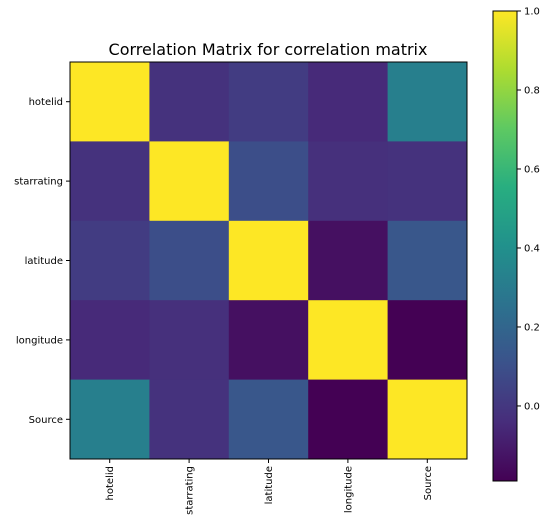  I want to click on colorbar-frame, so click(505, 246).